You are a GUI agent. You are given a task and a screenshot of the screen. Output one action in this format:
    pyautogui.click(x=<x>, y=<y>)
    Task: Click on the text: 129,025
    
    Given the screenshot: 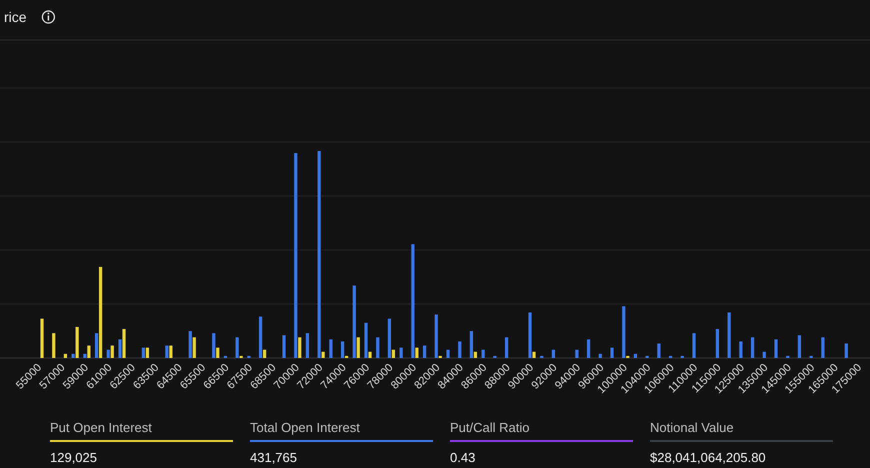 What is the action you would take?
    pyautogui.click(x=73, y=457)
    